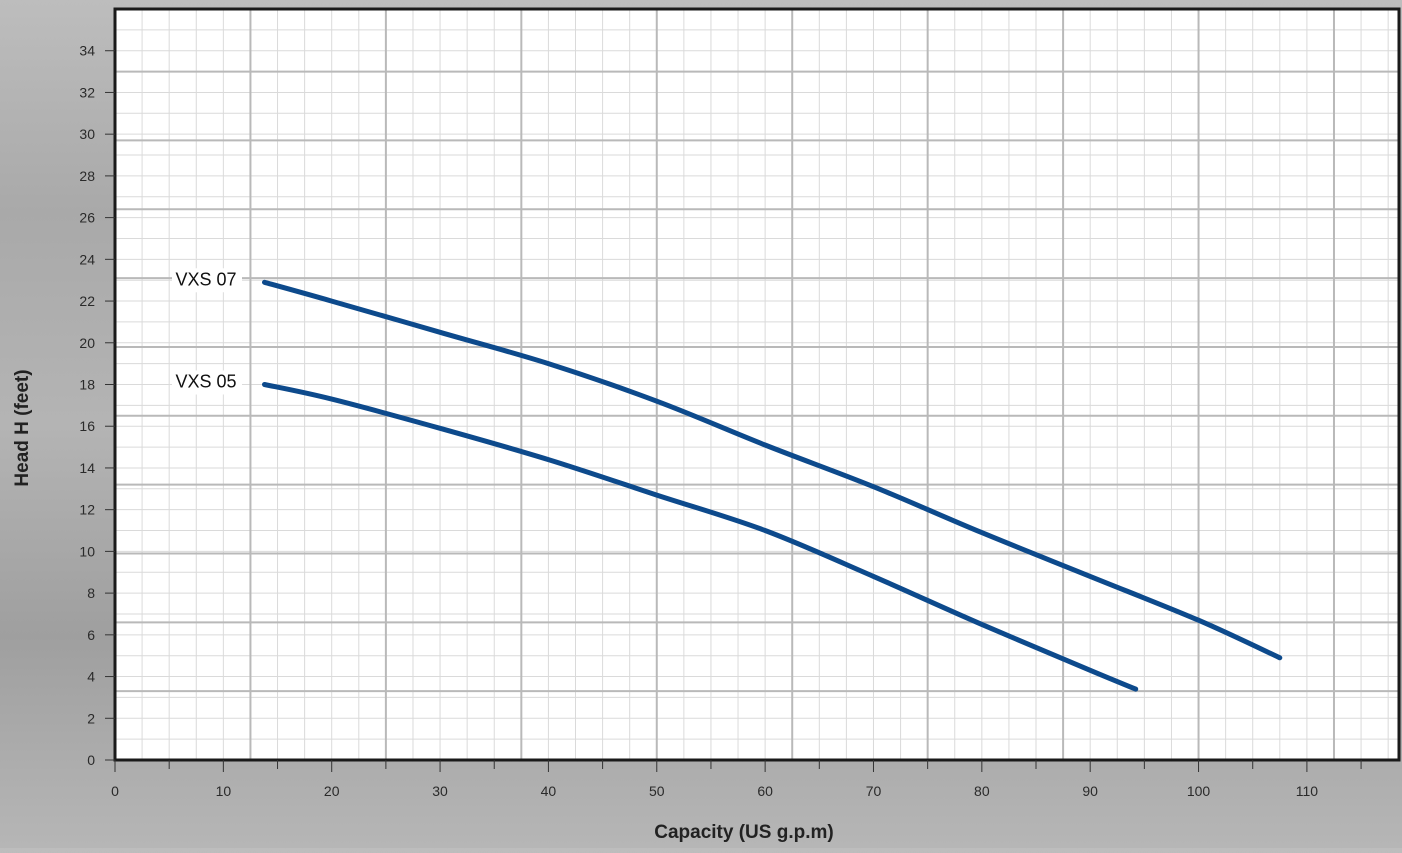 Image resolution: width=1402 pixels, height=853 pixels. Describe the element at coordinates (332, 791) in the screenshot. I see `x-tick-label: 20` at that location.